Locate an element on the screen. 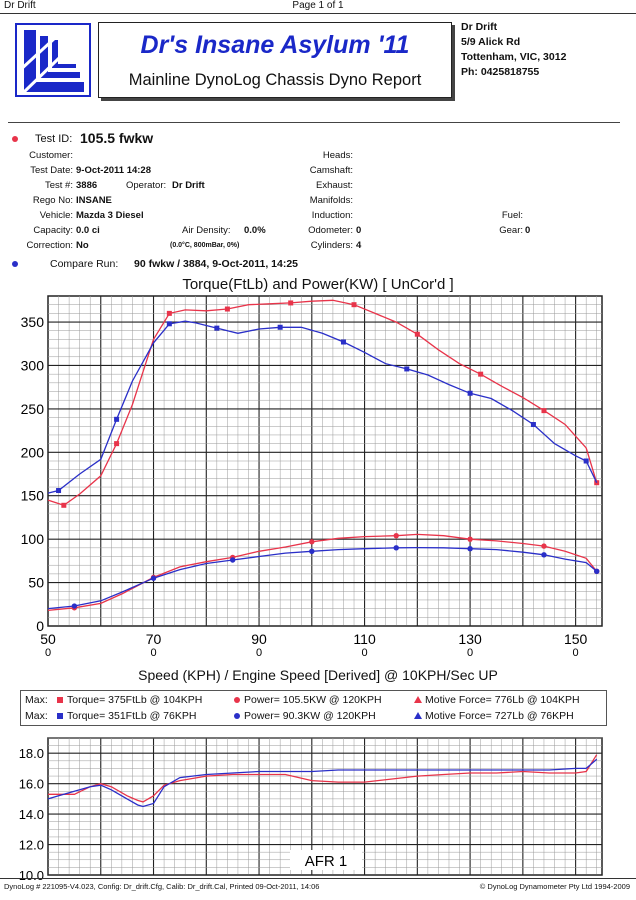 The height and width of the screenshot is (900, 636). y-tick-label: 14.0 is located at coordinates (31, 814).